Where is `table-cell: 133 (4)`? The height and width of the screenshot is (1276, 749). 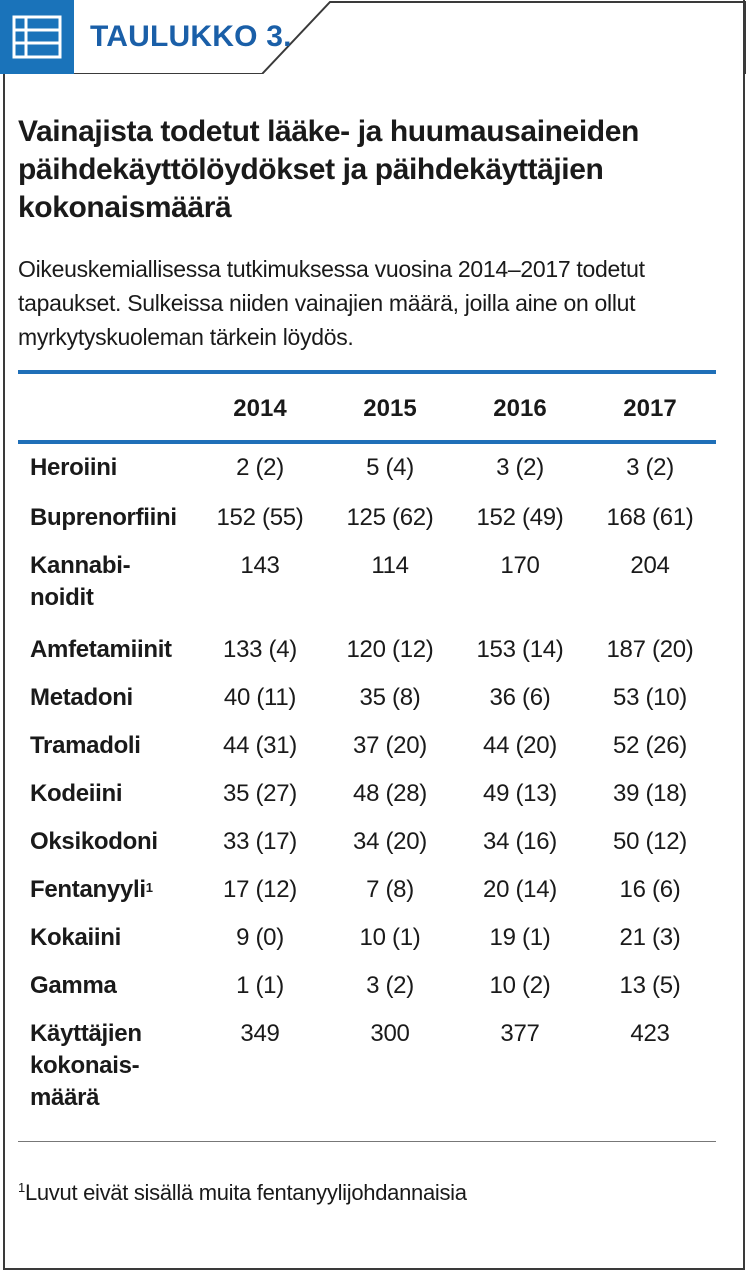
table-cell: 133 (4) is located at coordinates (260, 649).